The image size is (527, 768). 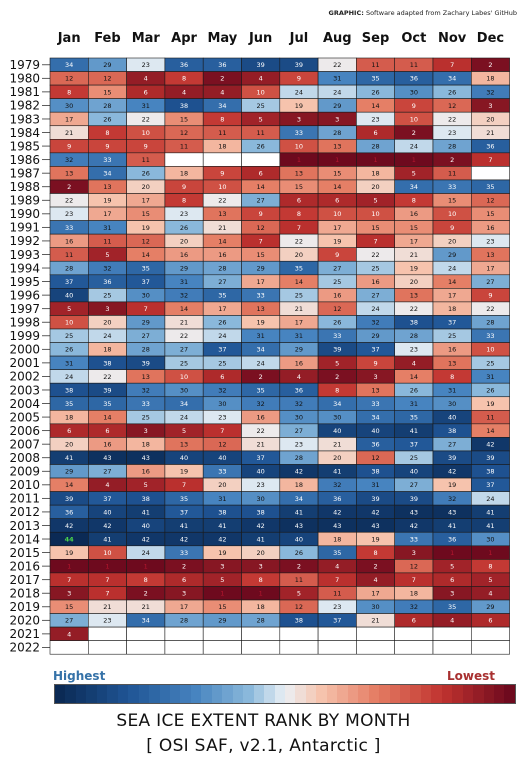 I want to click on year-label-1989: 1989, so click(x=24, y=201).